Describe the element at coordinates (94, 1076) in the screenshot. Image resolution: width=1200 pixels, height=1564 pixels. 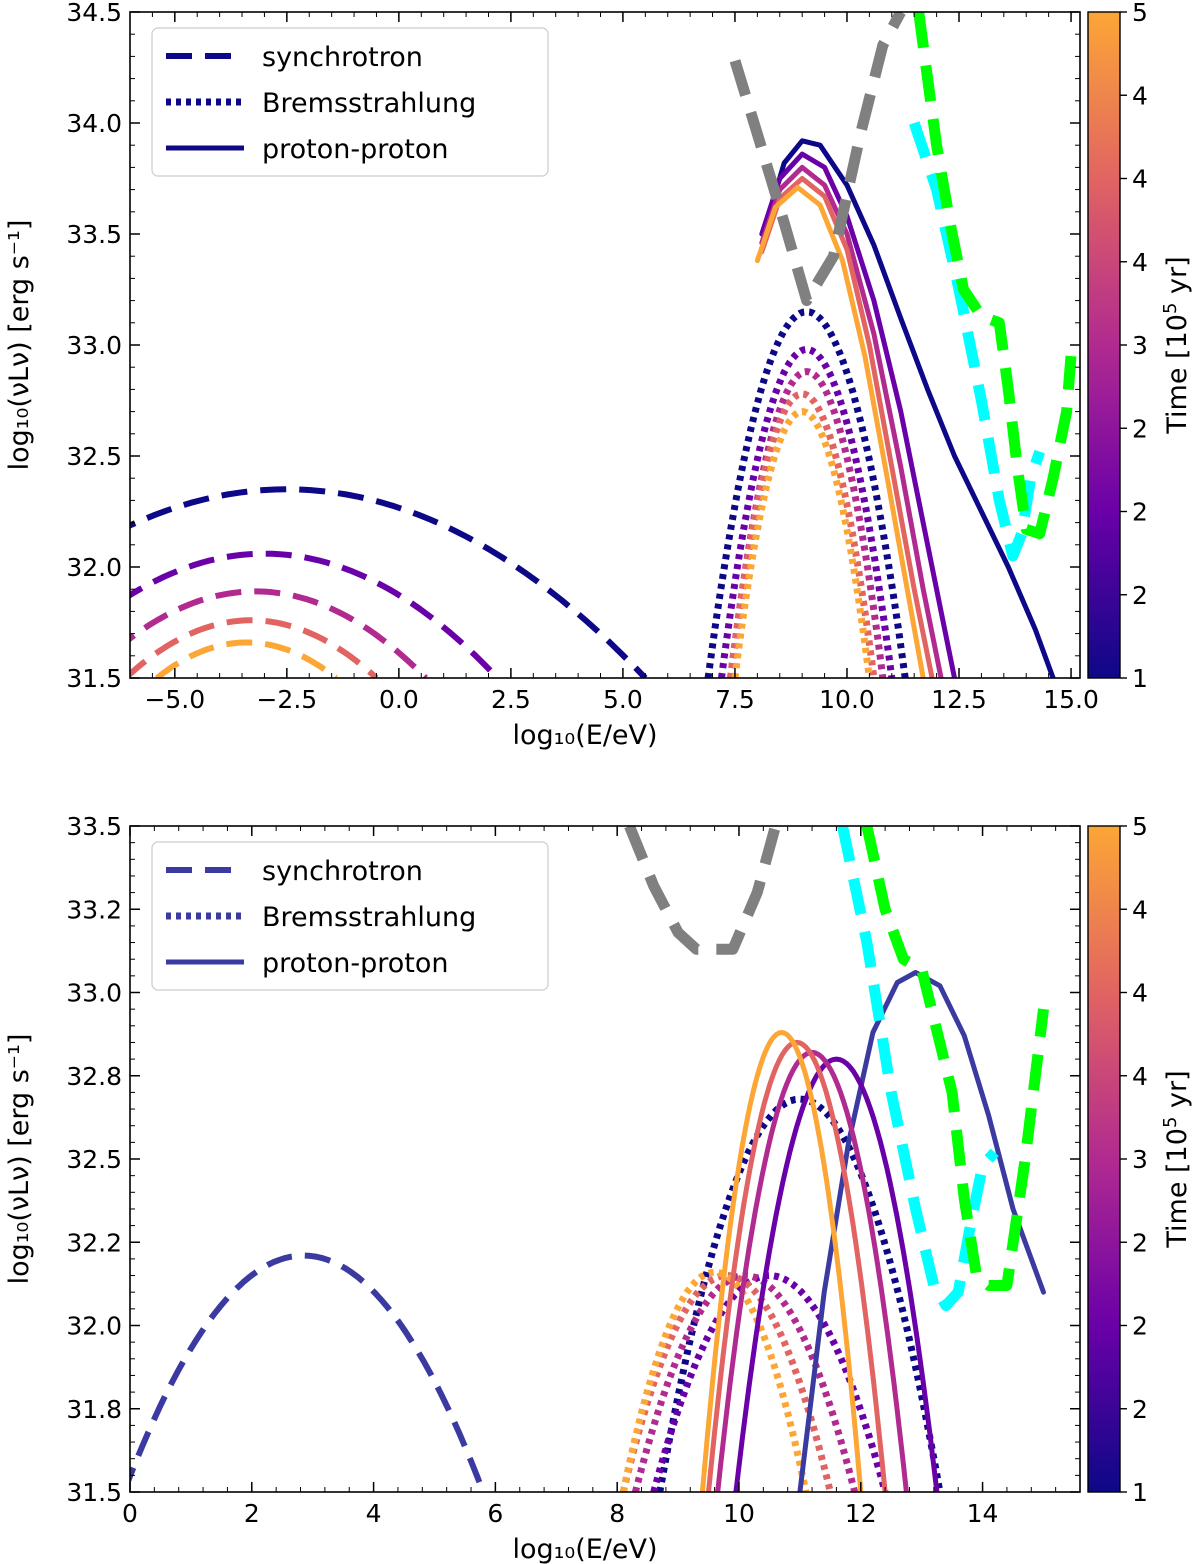
I see `y-tick-label: 32.8` at that location.